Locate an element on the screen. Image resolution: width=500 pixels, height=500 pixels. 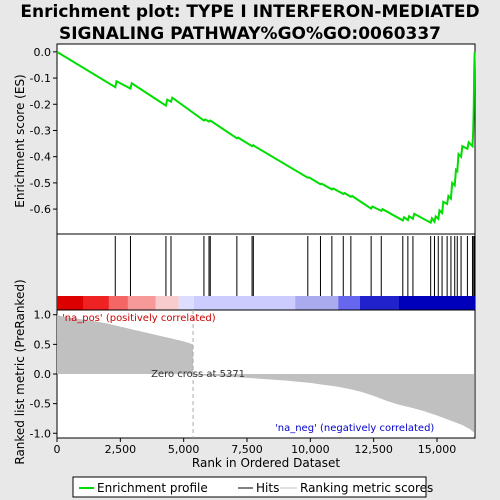
legend-label-ranking: Ranking metric scores is located at coordinates (366, 488).